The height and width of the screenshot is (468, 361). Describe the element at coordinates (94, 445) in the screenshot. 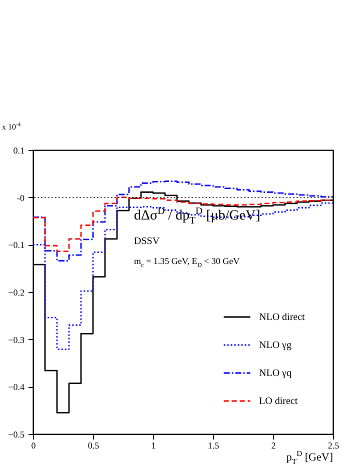

I see `x-tick-label: 0.5` at that location.